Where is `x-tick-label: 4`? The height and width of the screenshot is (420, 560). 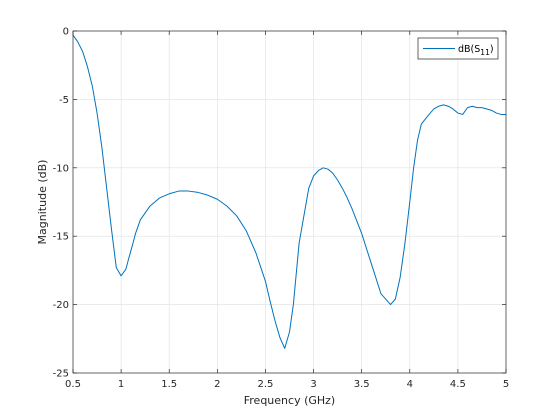 x-tick-label: 4 is located at coordinates (410, 384).